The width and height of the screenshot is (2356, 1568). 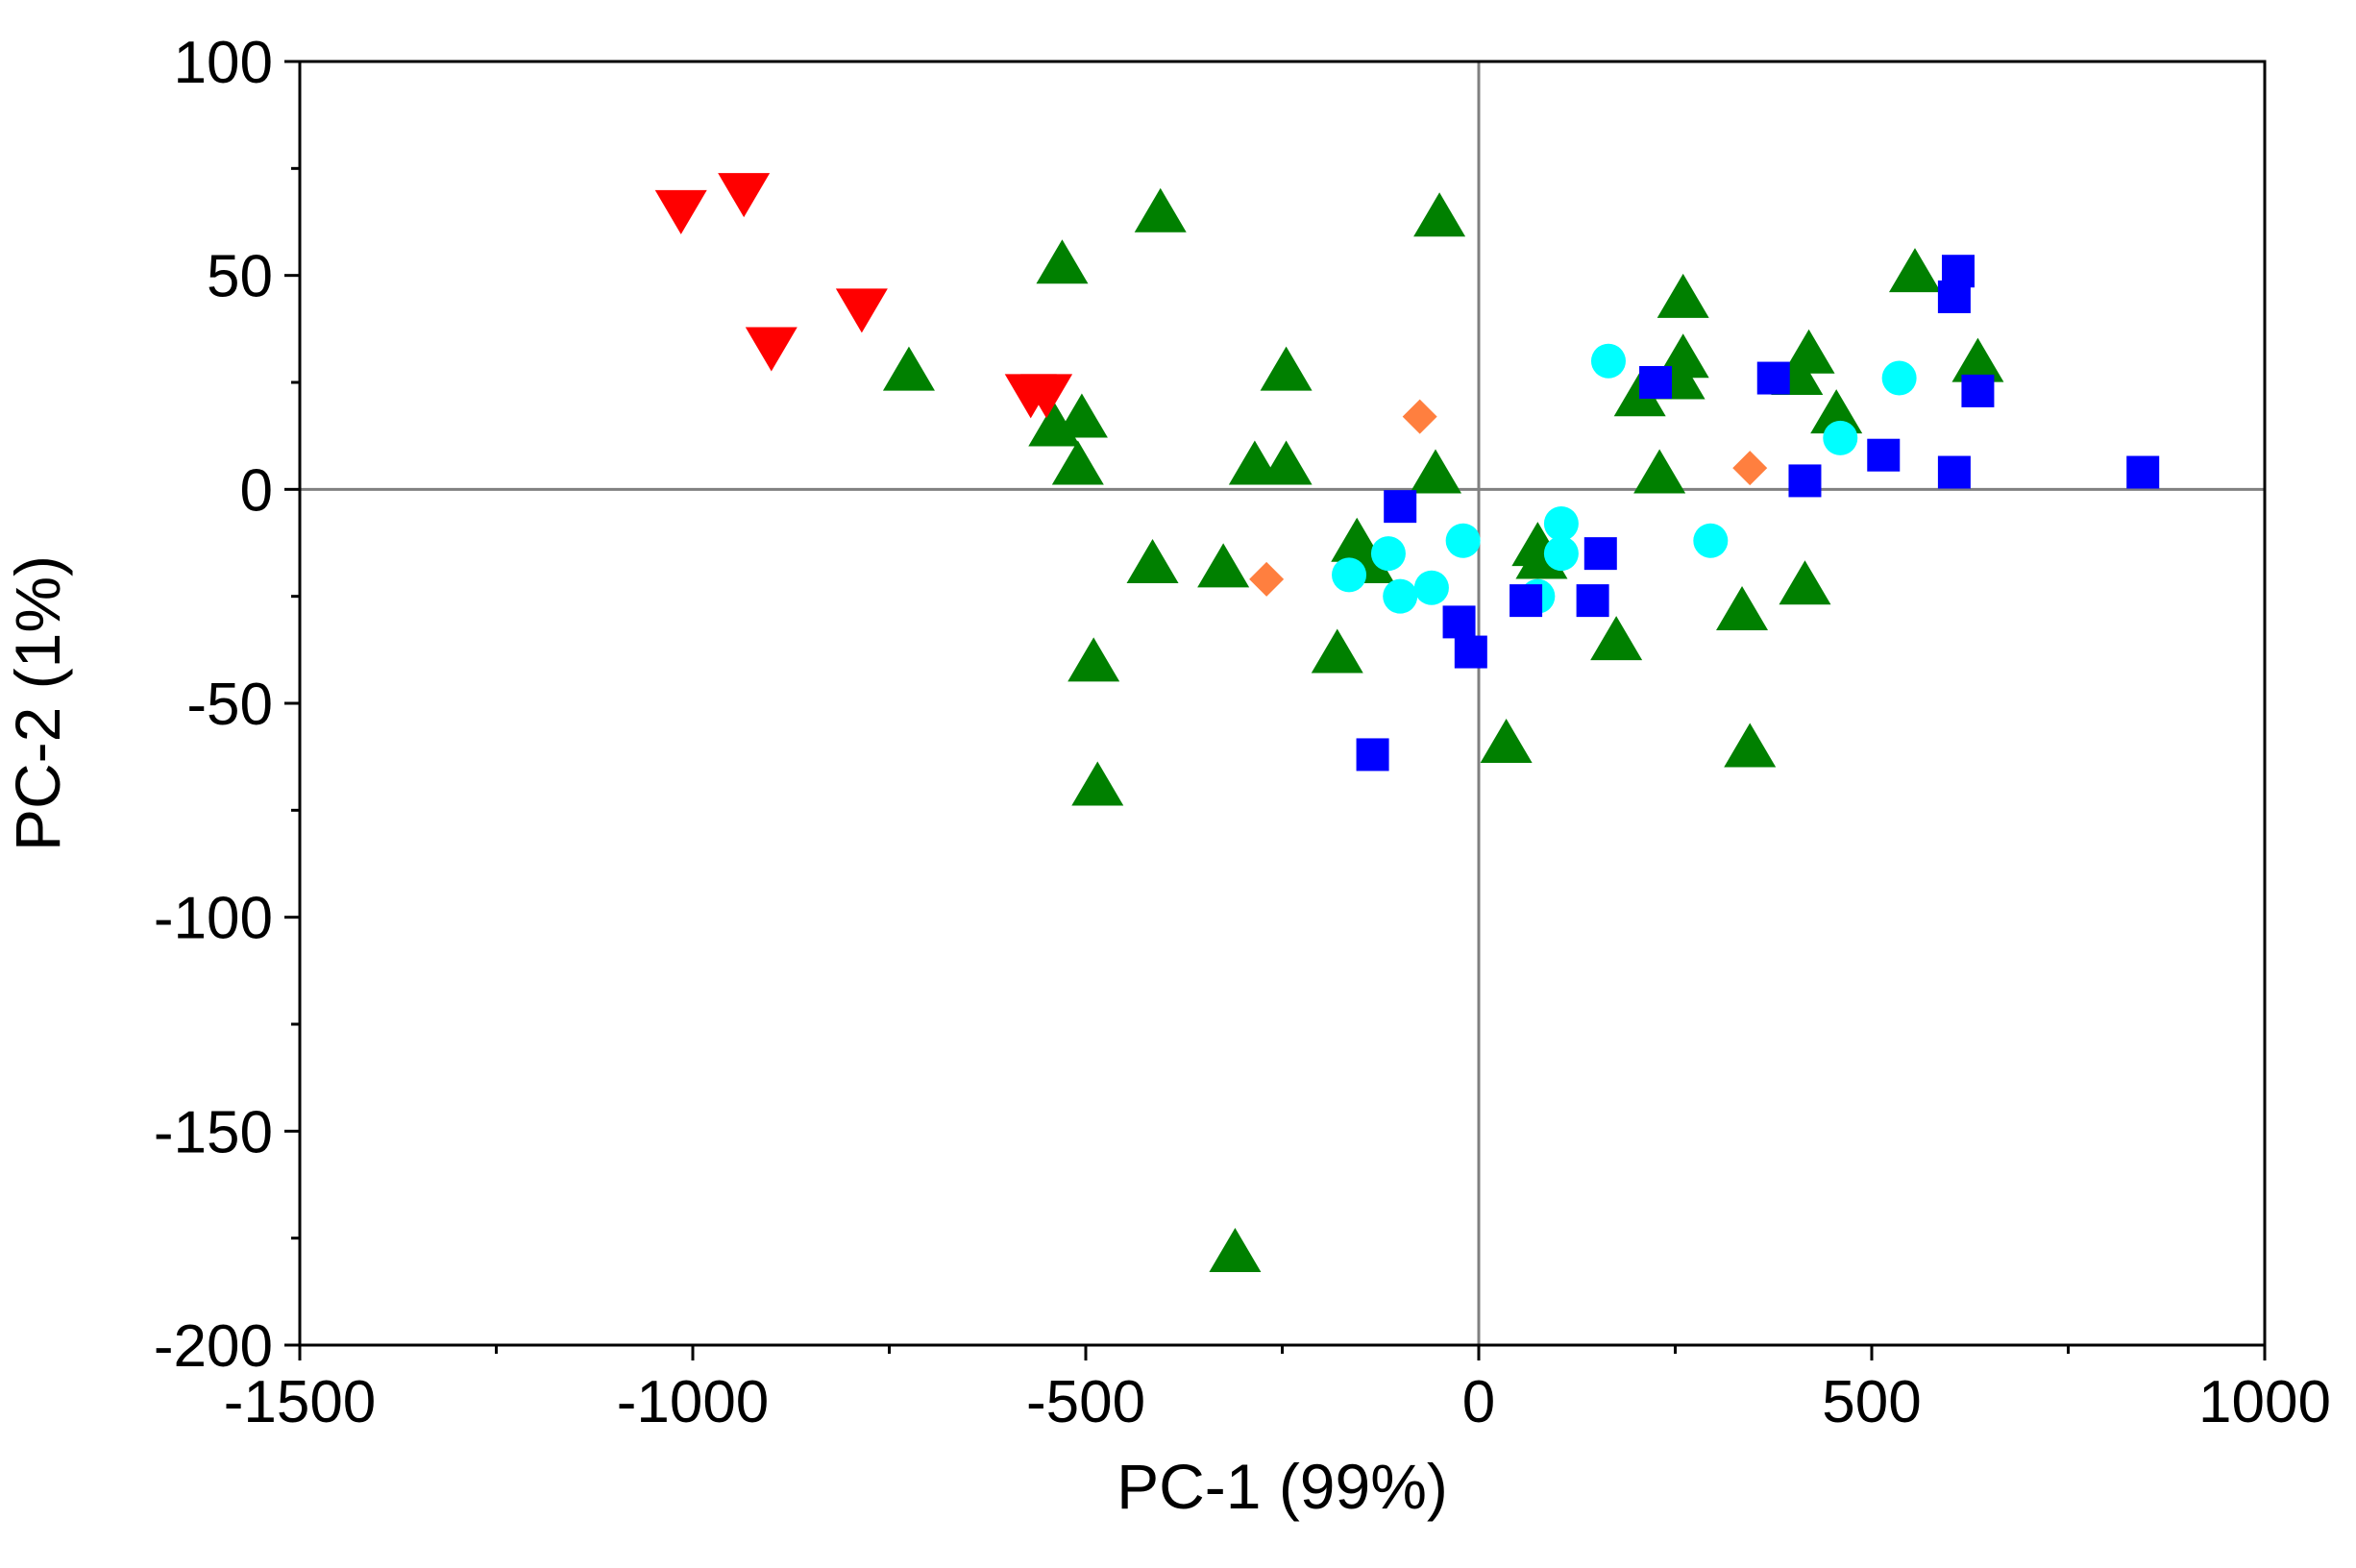 I want to click on x-tick-label: 500, so click(x=1871, y=1402).